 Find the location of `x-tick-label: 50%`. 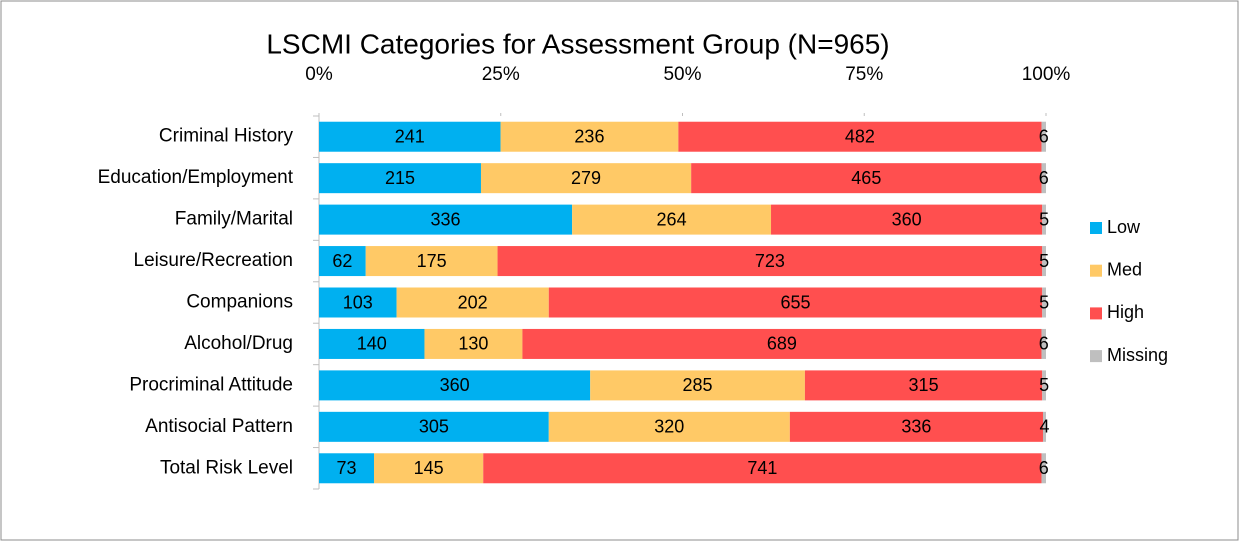

x-tick-label: 50% is located at coordinates (682, 74).